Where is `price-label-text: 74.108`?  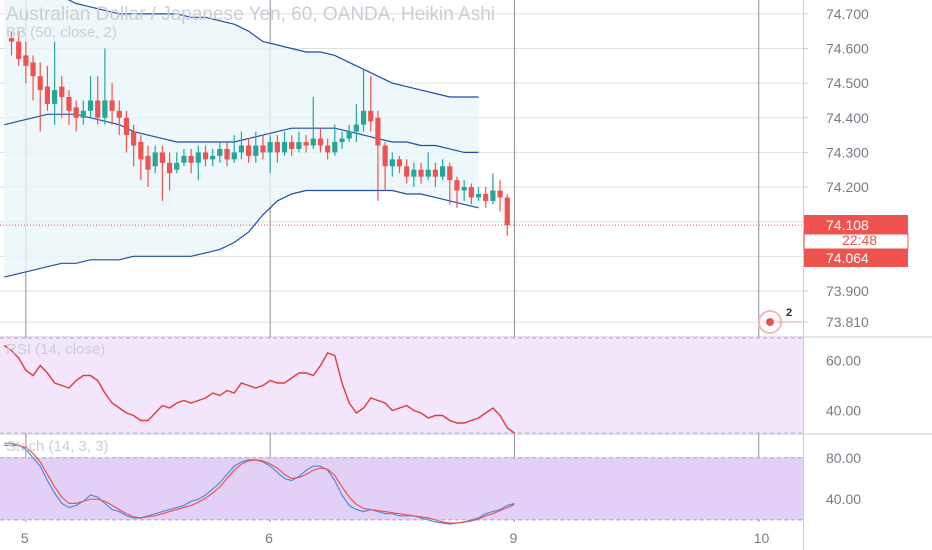
price-label-text: 74.108 is located at coordinates (847, 225).